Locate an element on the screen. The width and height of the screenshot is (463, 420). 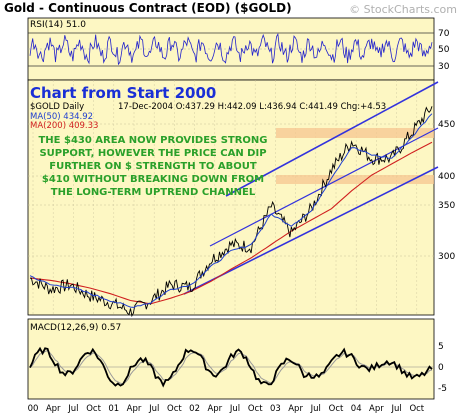
rsi-label: RSI(14) 51.0 is located at coordinates (58, 25).